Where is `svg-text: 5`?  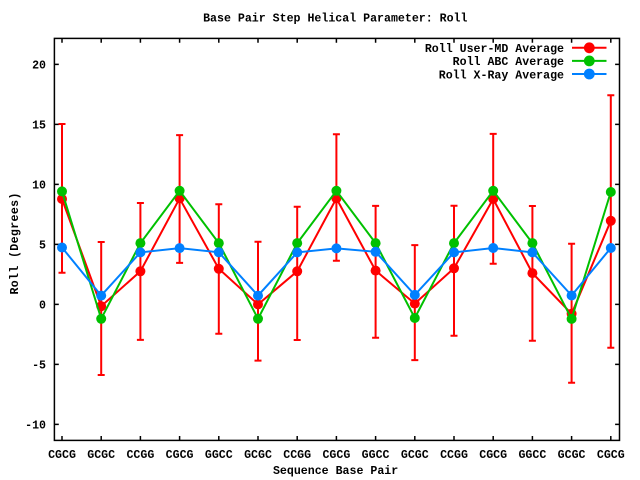 svg-text: 5 is located at coordinates (42, 246).